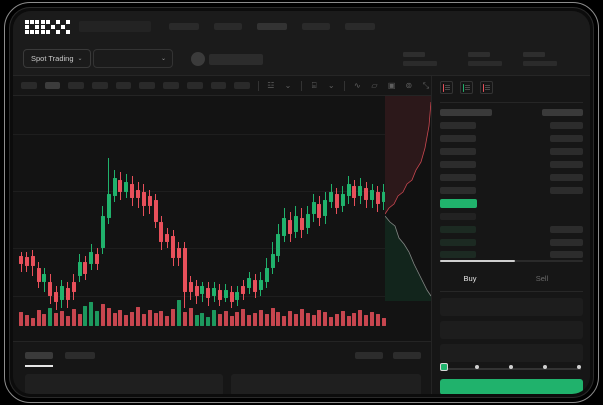 The height and width of the screenshot is (405, 603). What do you see at coordinates (511, 330) in the screenshot?
I see `order-field-amount` at bounding box center [511, 330].